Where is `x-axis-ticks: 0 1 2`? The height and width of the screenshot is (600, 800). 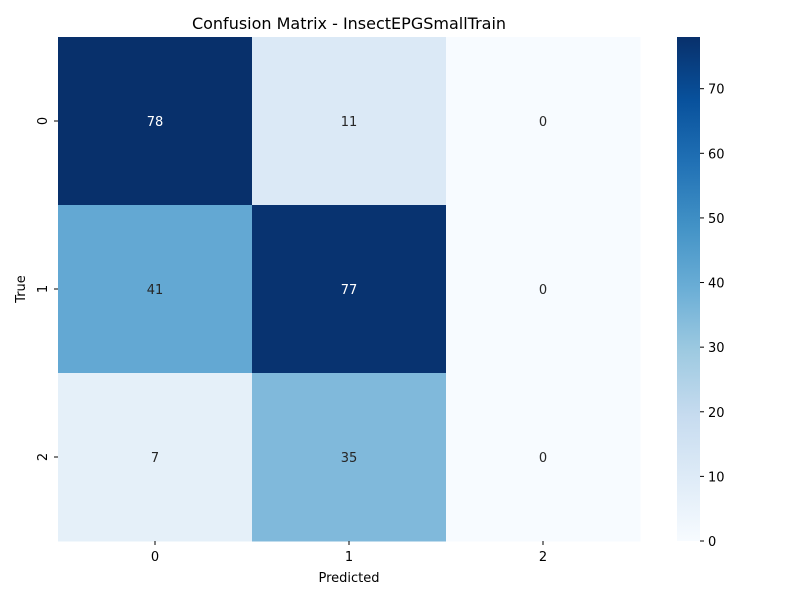 x-axis-ticks: 0 1 2 is located at coordinates (349, 553).